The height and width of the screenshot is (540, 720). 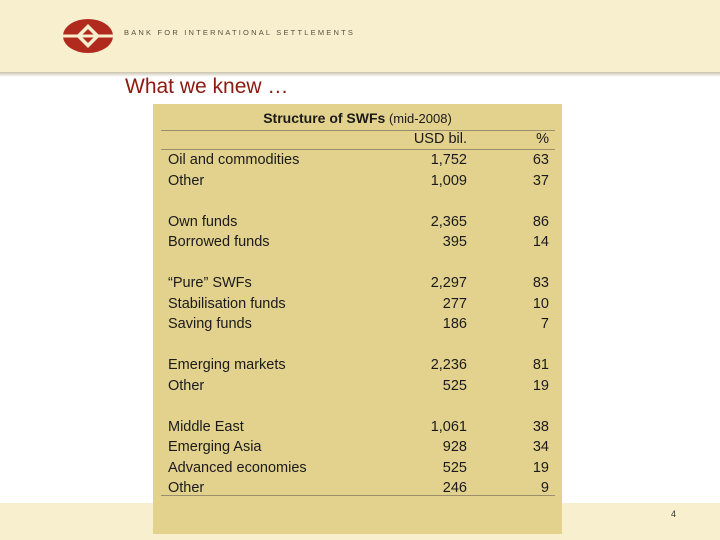 What do you see at coordinates (237, 467) in the screenshot?
I see `row-label: Advanced economies` at bounding box center [237, 467].